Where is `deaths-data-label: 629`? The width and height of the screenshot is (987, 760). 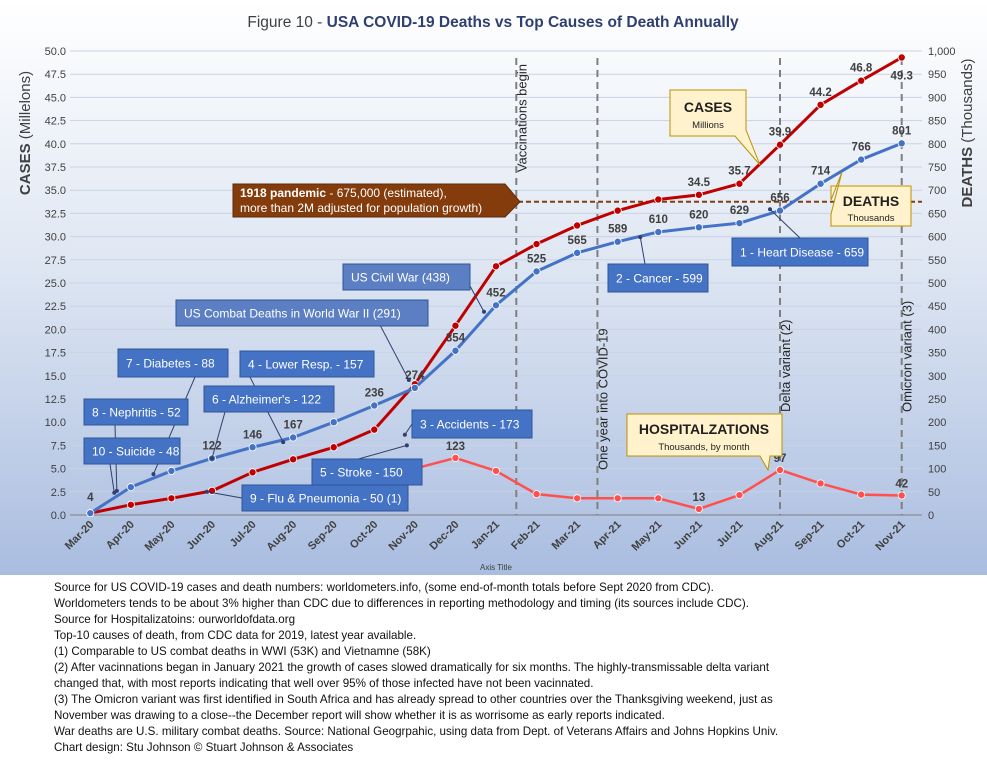 deaths-data-label: 629 is located at coordinates (739, 211).